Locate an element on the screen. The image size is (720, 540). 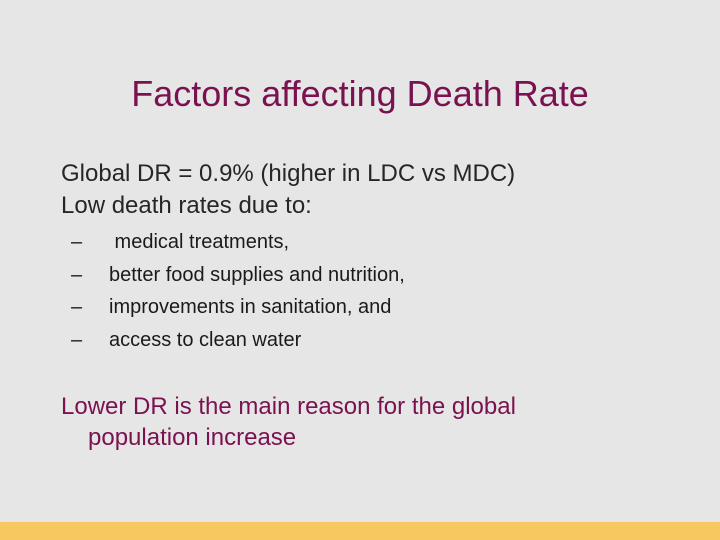
conclusion-line-2: population increase is located at coordinates (192, 437).